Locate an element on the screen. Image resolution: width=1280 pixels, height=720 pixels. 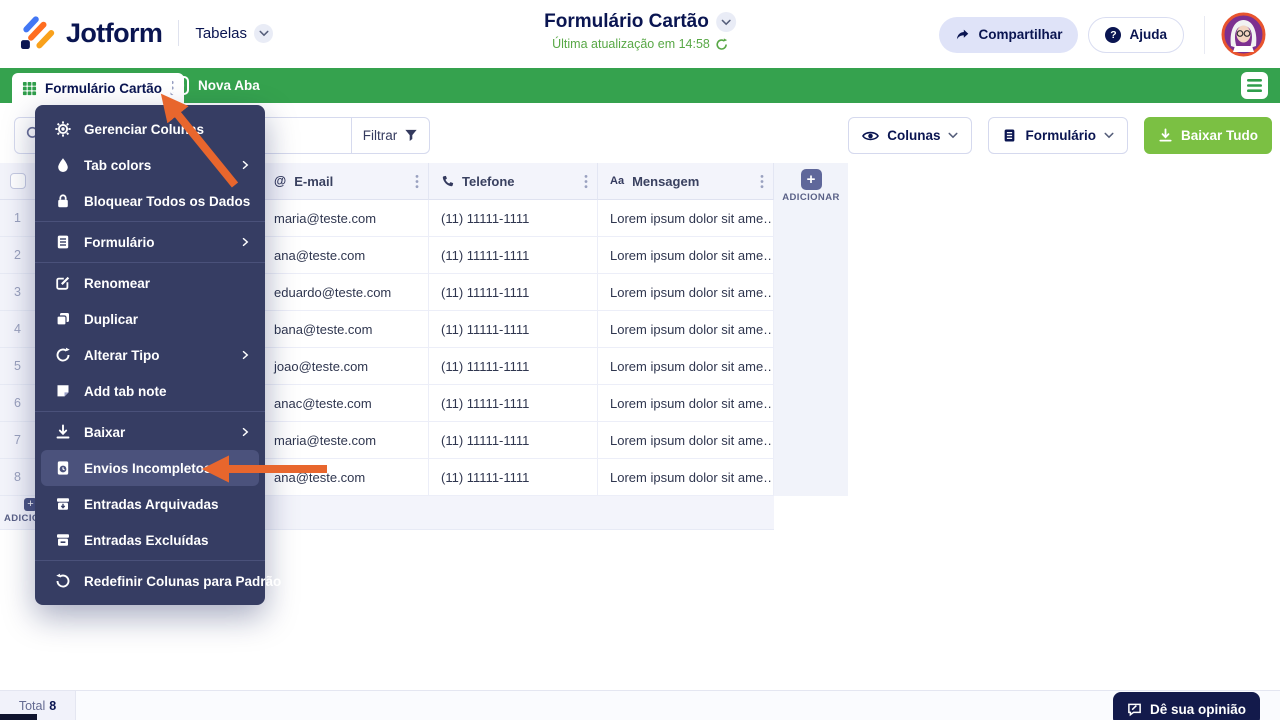
text-icon: Aa is located at coordinates (617, 181).